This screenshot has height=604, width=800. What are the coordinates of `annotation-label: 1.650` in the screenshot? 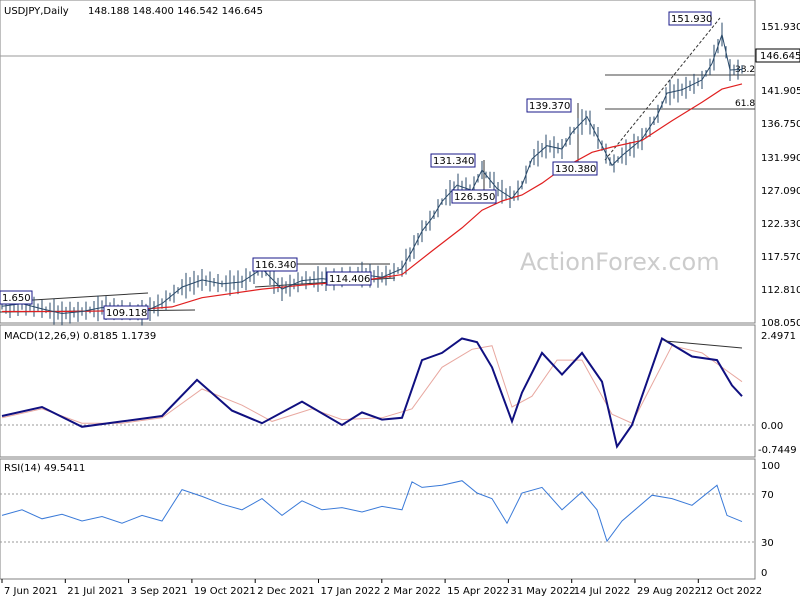 It's located at (16, 298).